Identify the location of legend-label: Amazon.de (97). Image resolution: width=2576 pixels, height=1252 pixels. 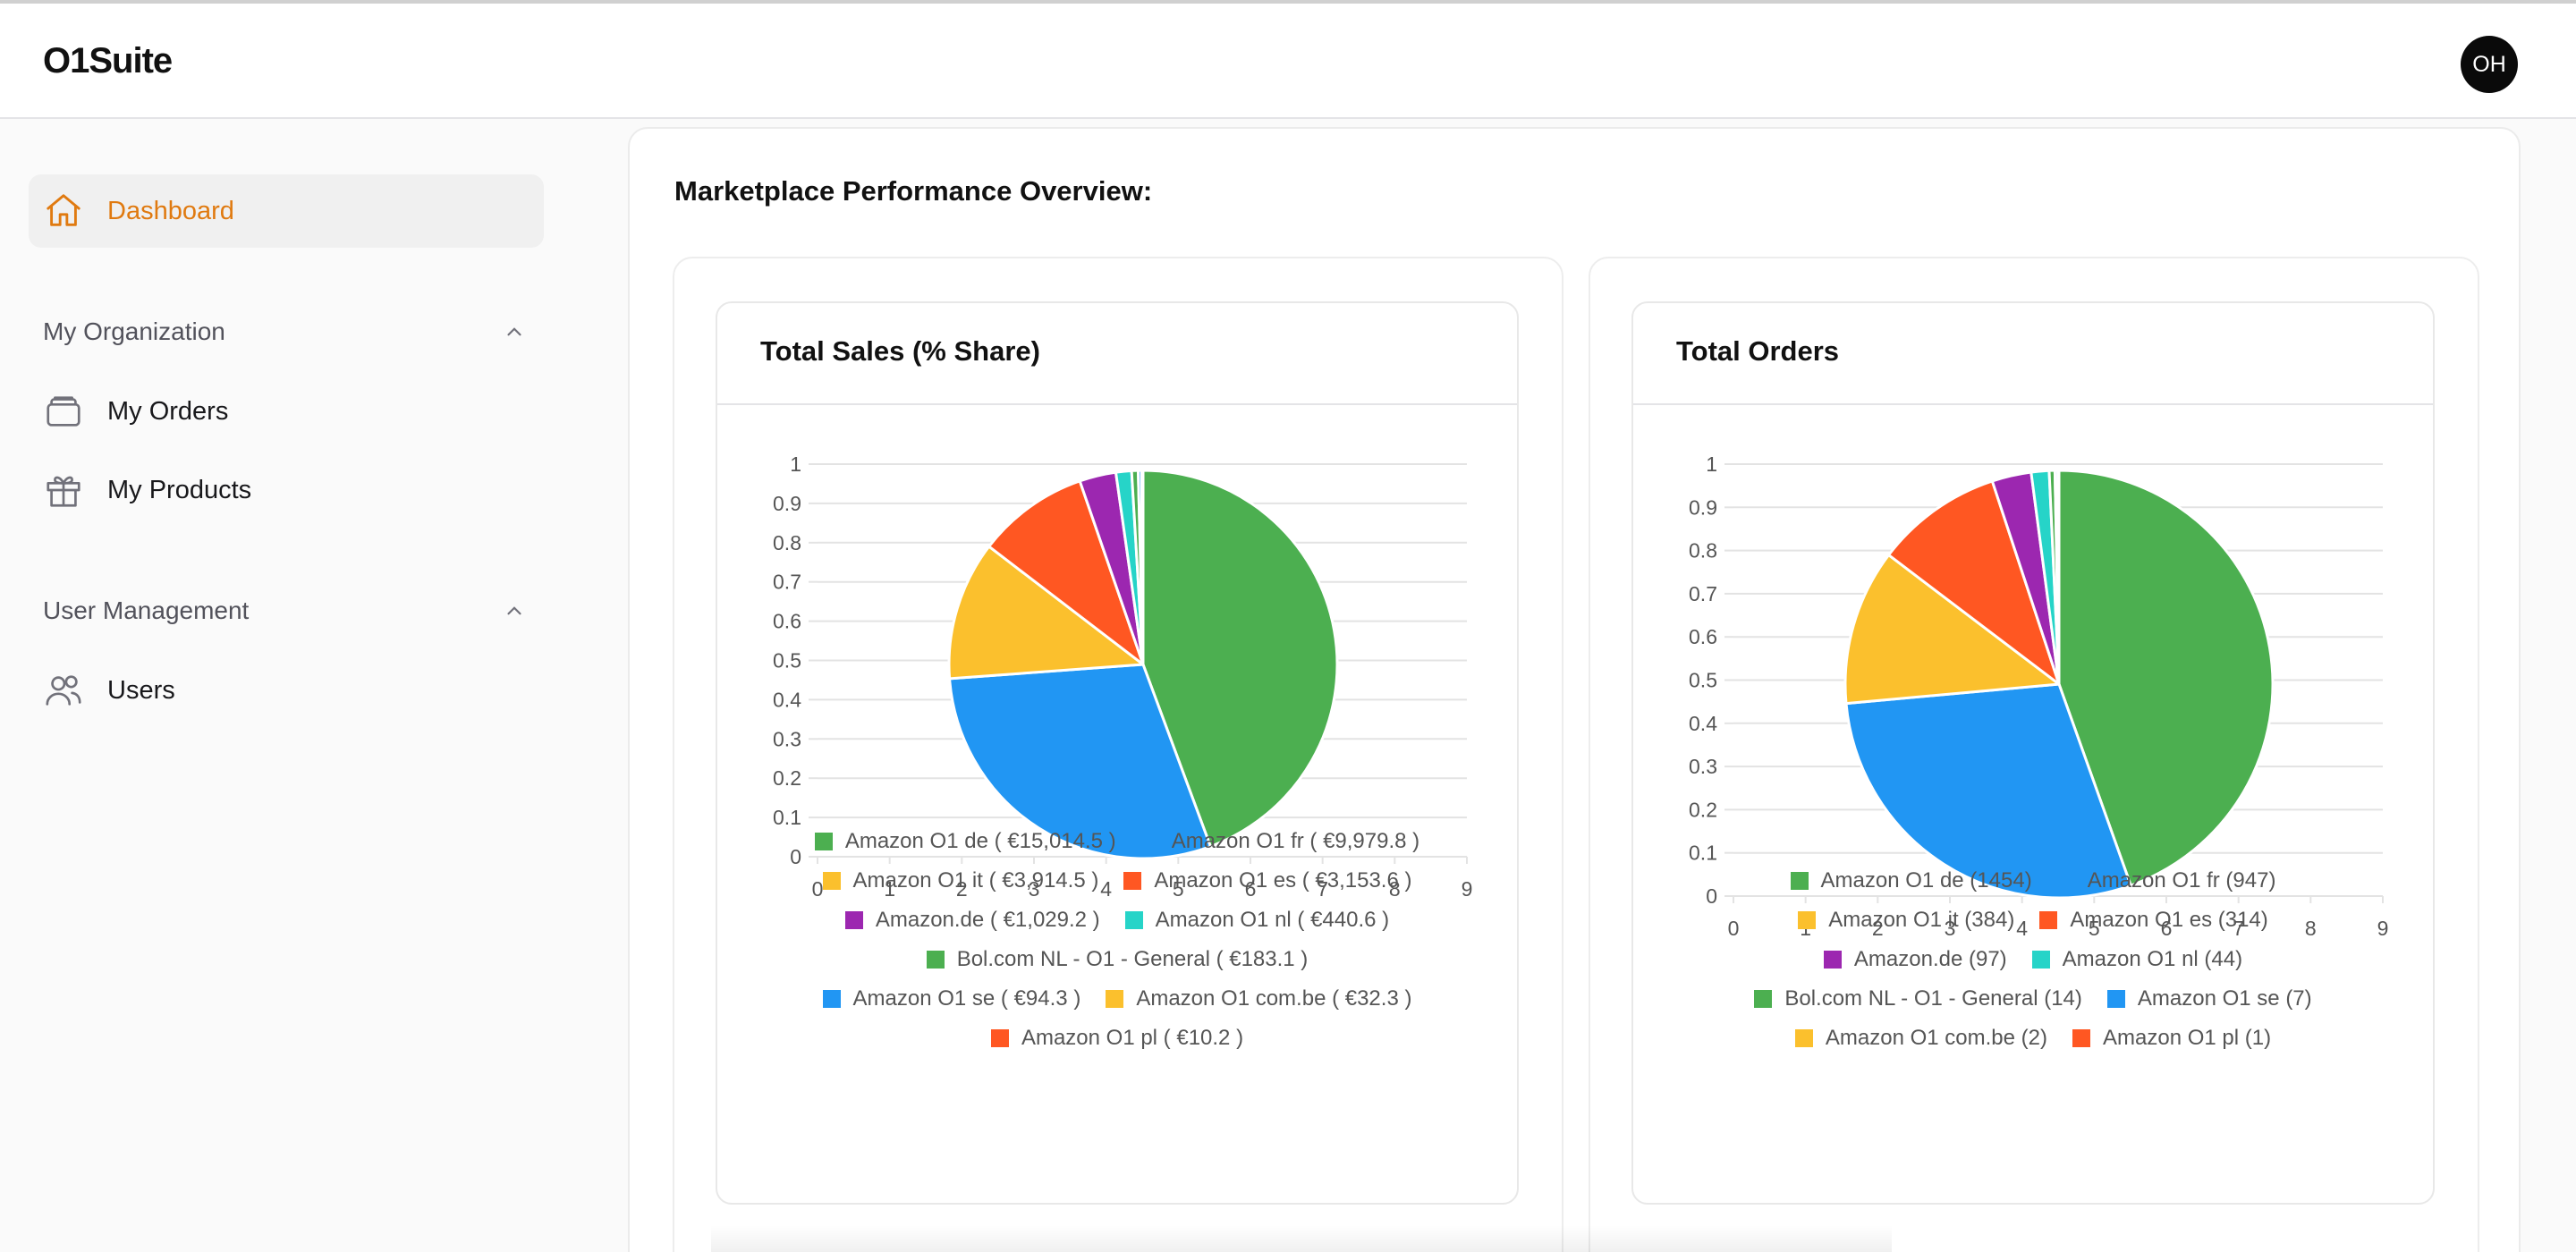
(1930, 959).